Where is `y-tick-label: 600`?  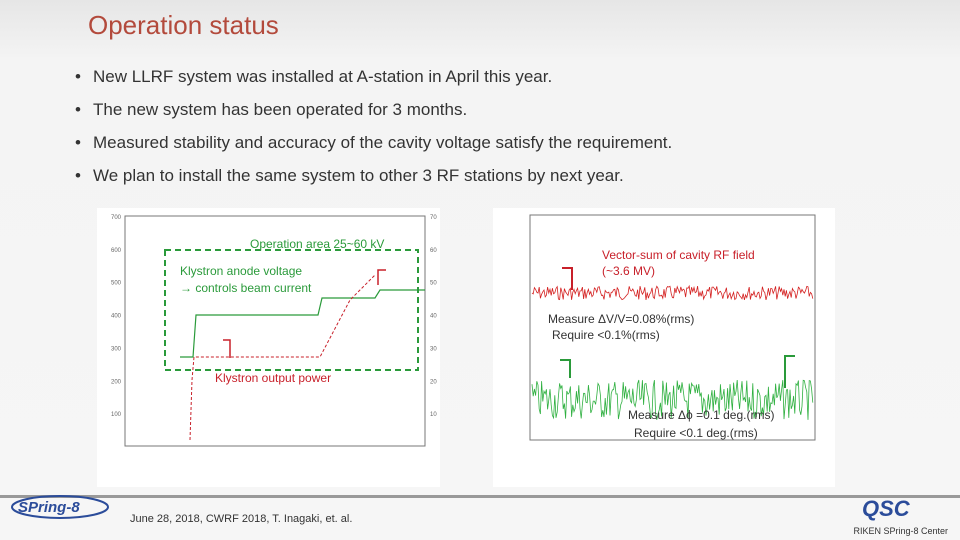
y-tick-label: 600 is located at coordinates (116, 251).